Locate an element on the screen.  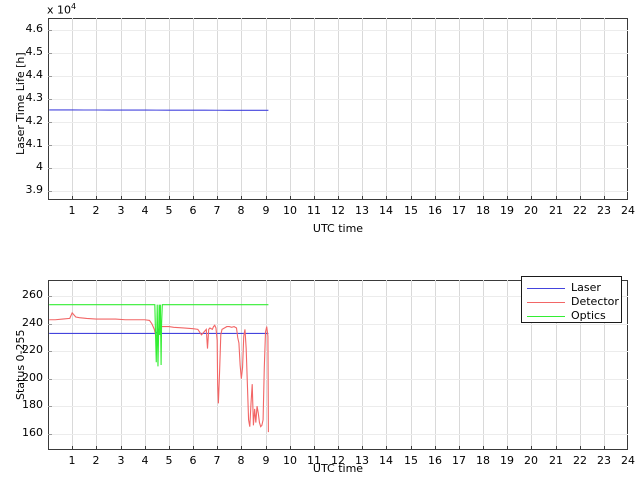
y-tick-label: 160 is located at coordinates (32, 432).